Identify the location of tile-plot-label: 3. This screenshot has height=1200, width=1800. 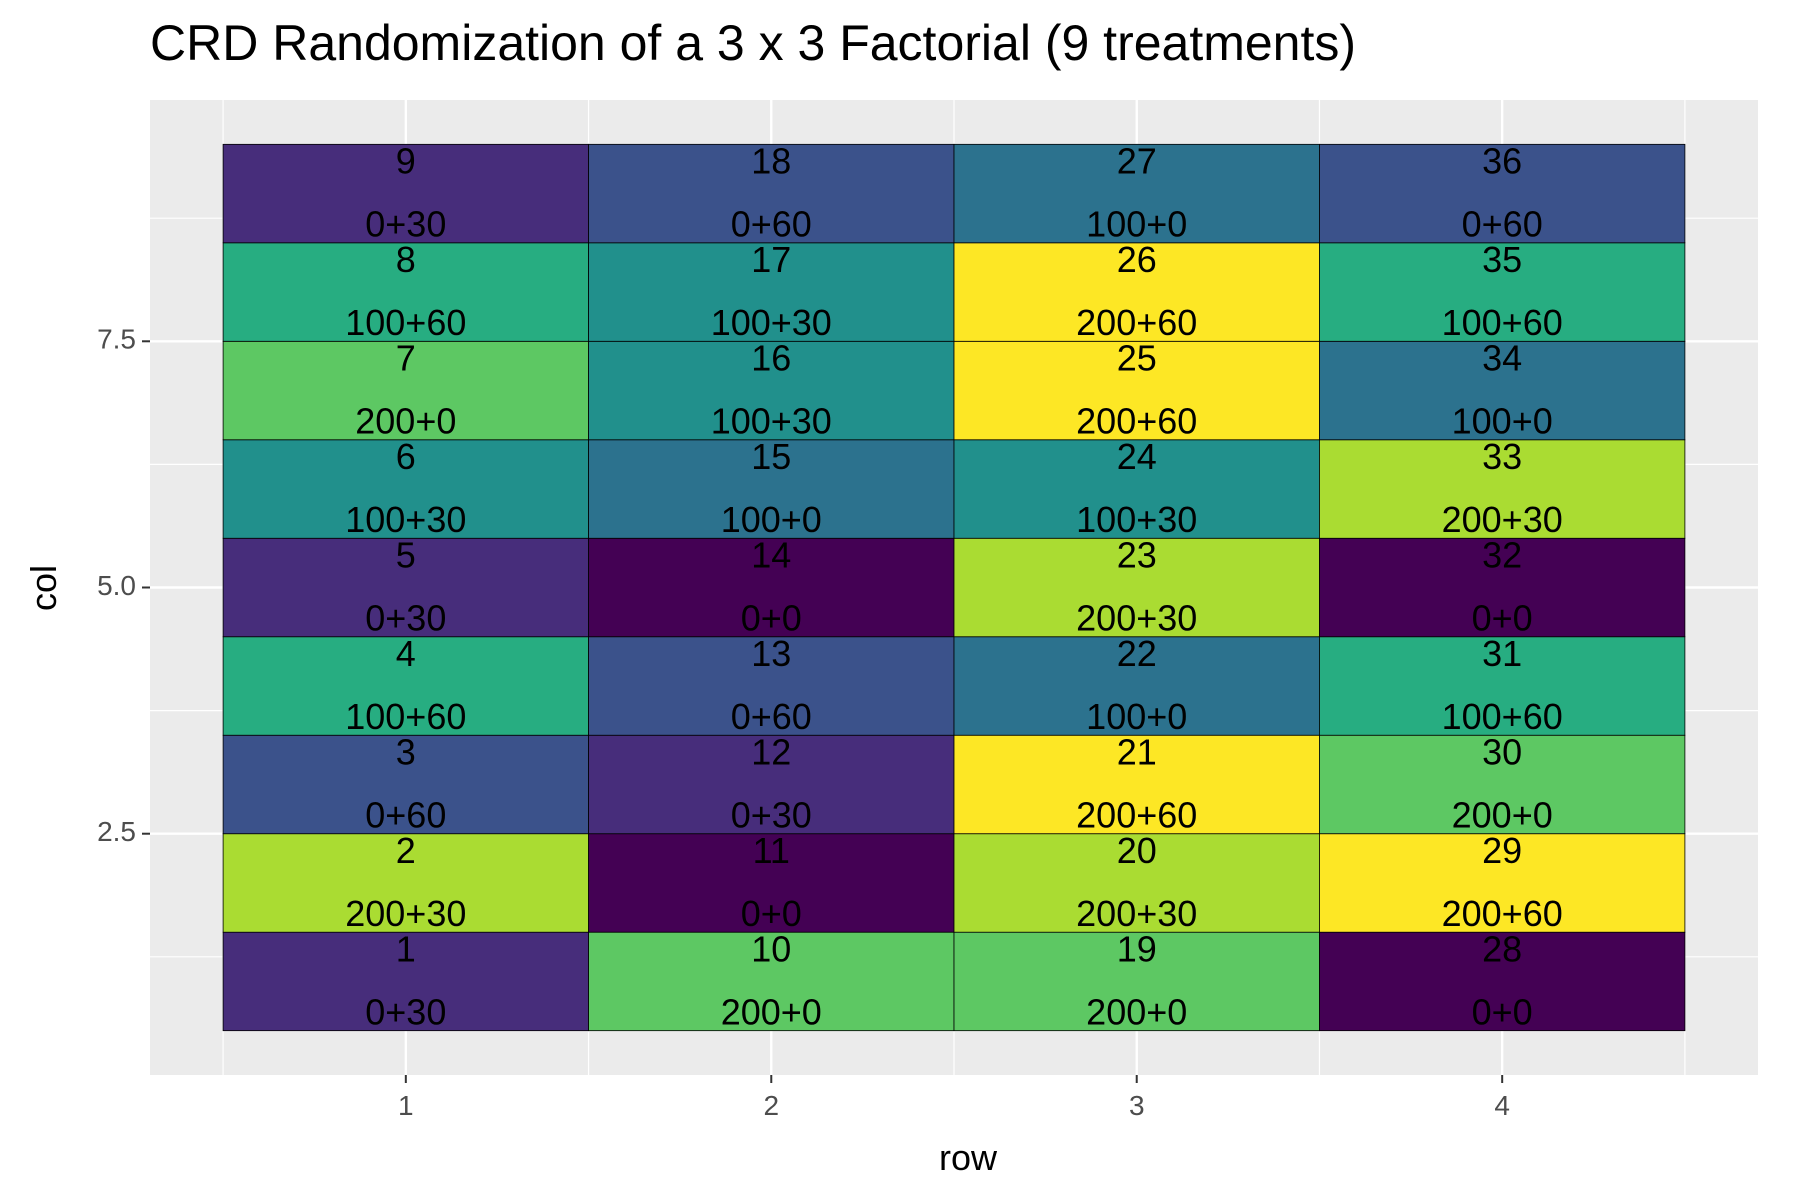
(406, 751).